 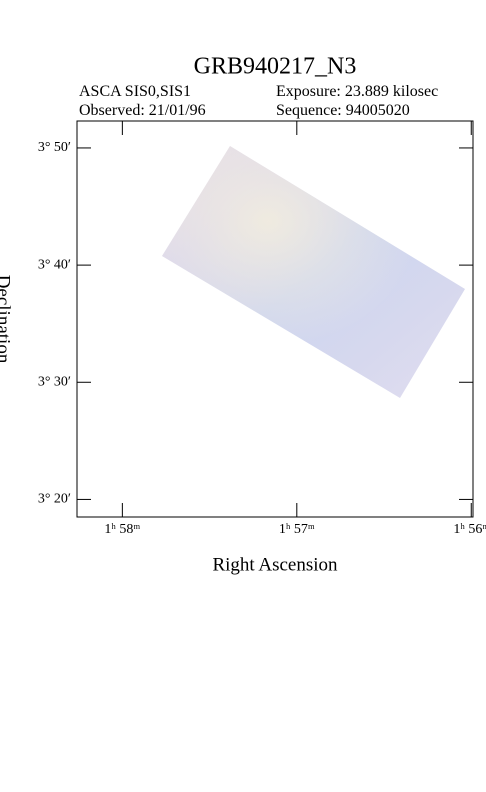 What do you see at coordinates (122, 529) in the screenshot?
I see `x-tick-label: 1ʰ 58ᵐ` at bounding box center [122, 529].